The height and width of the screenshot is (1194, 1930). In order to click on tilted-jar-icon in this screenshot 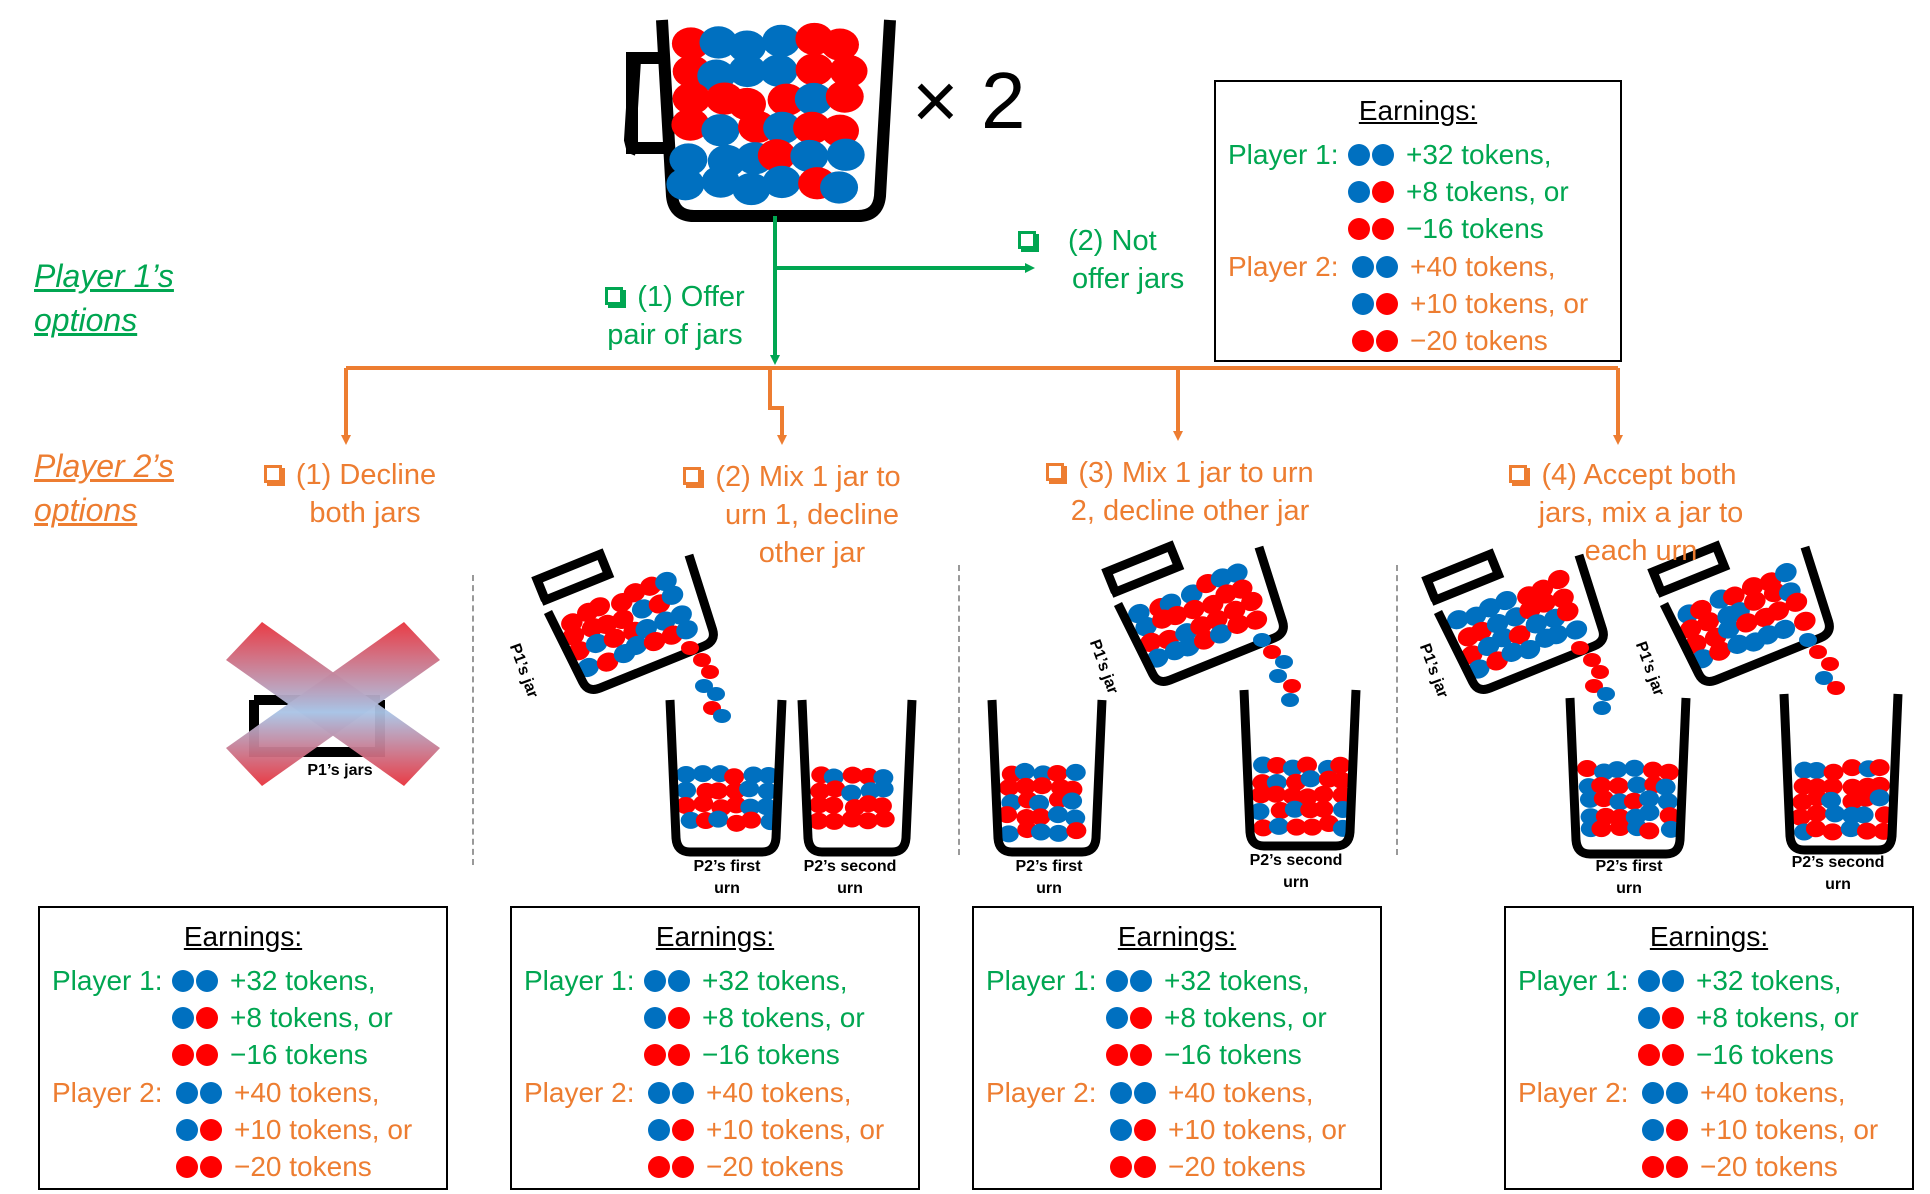, I will do `click(1740, 613)`.